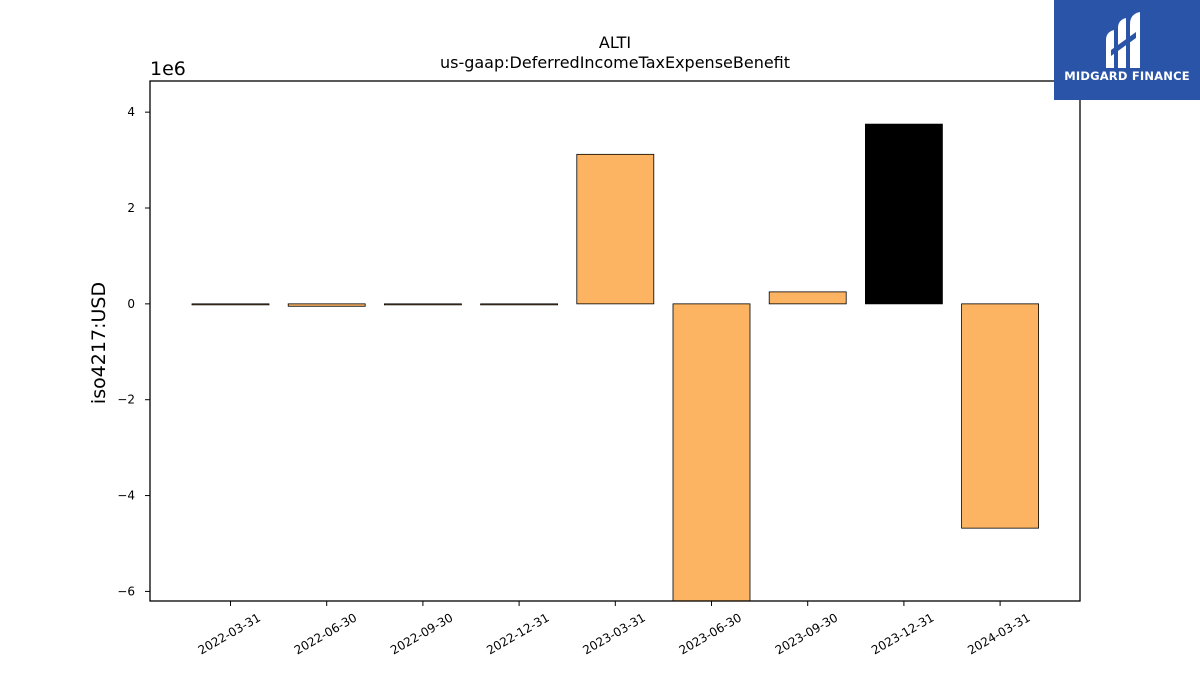 The width and height of the screenshot is (1200, 675). What do you see at coordinates (126, 400) in the screenshot?
I see `y-tick-label: −2` at bounding box center [126, 400].